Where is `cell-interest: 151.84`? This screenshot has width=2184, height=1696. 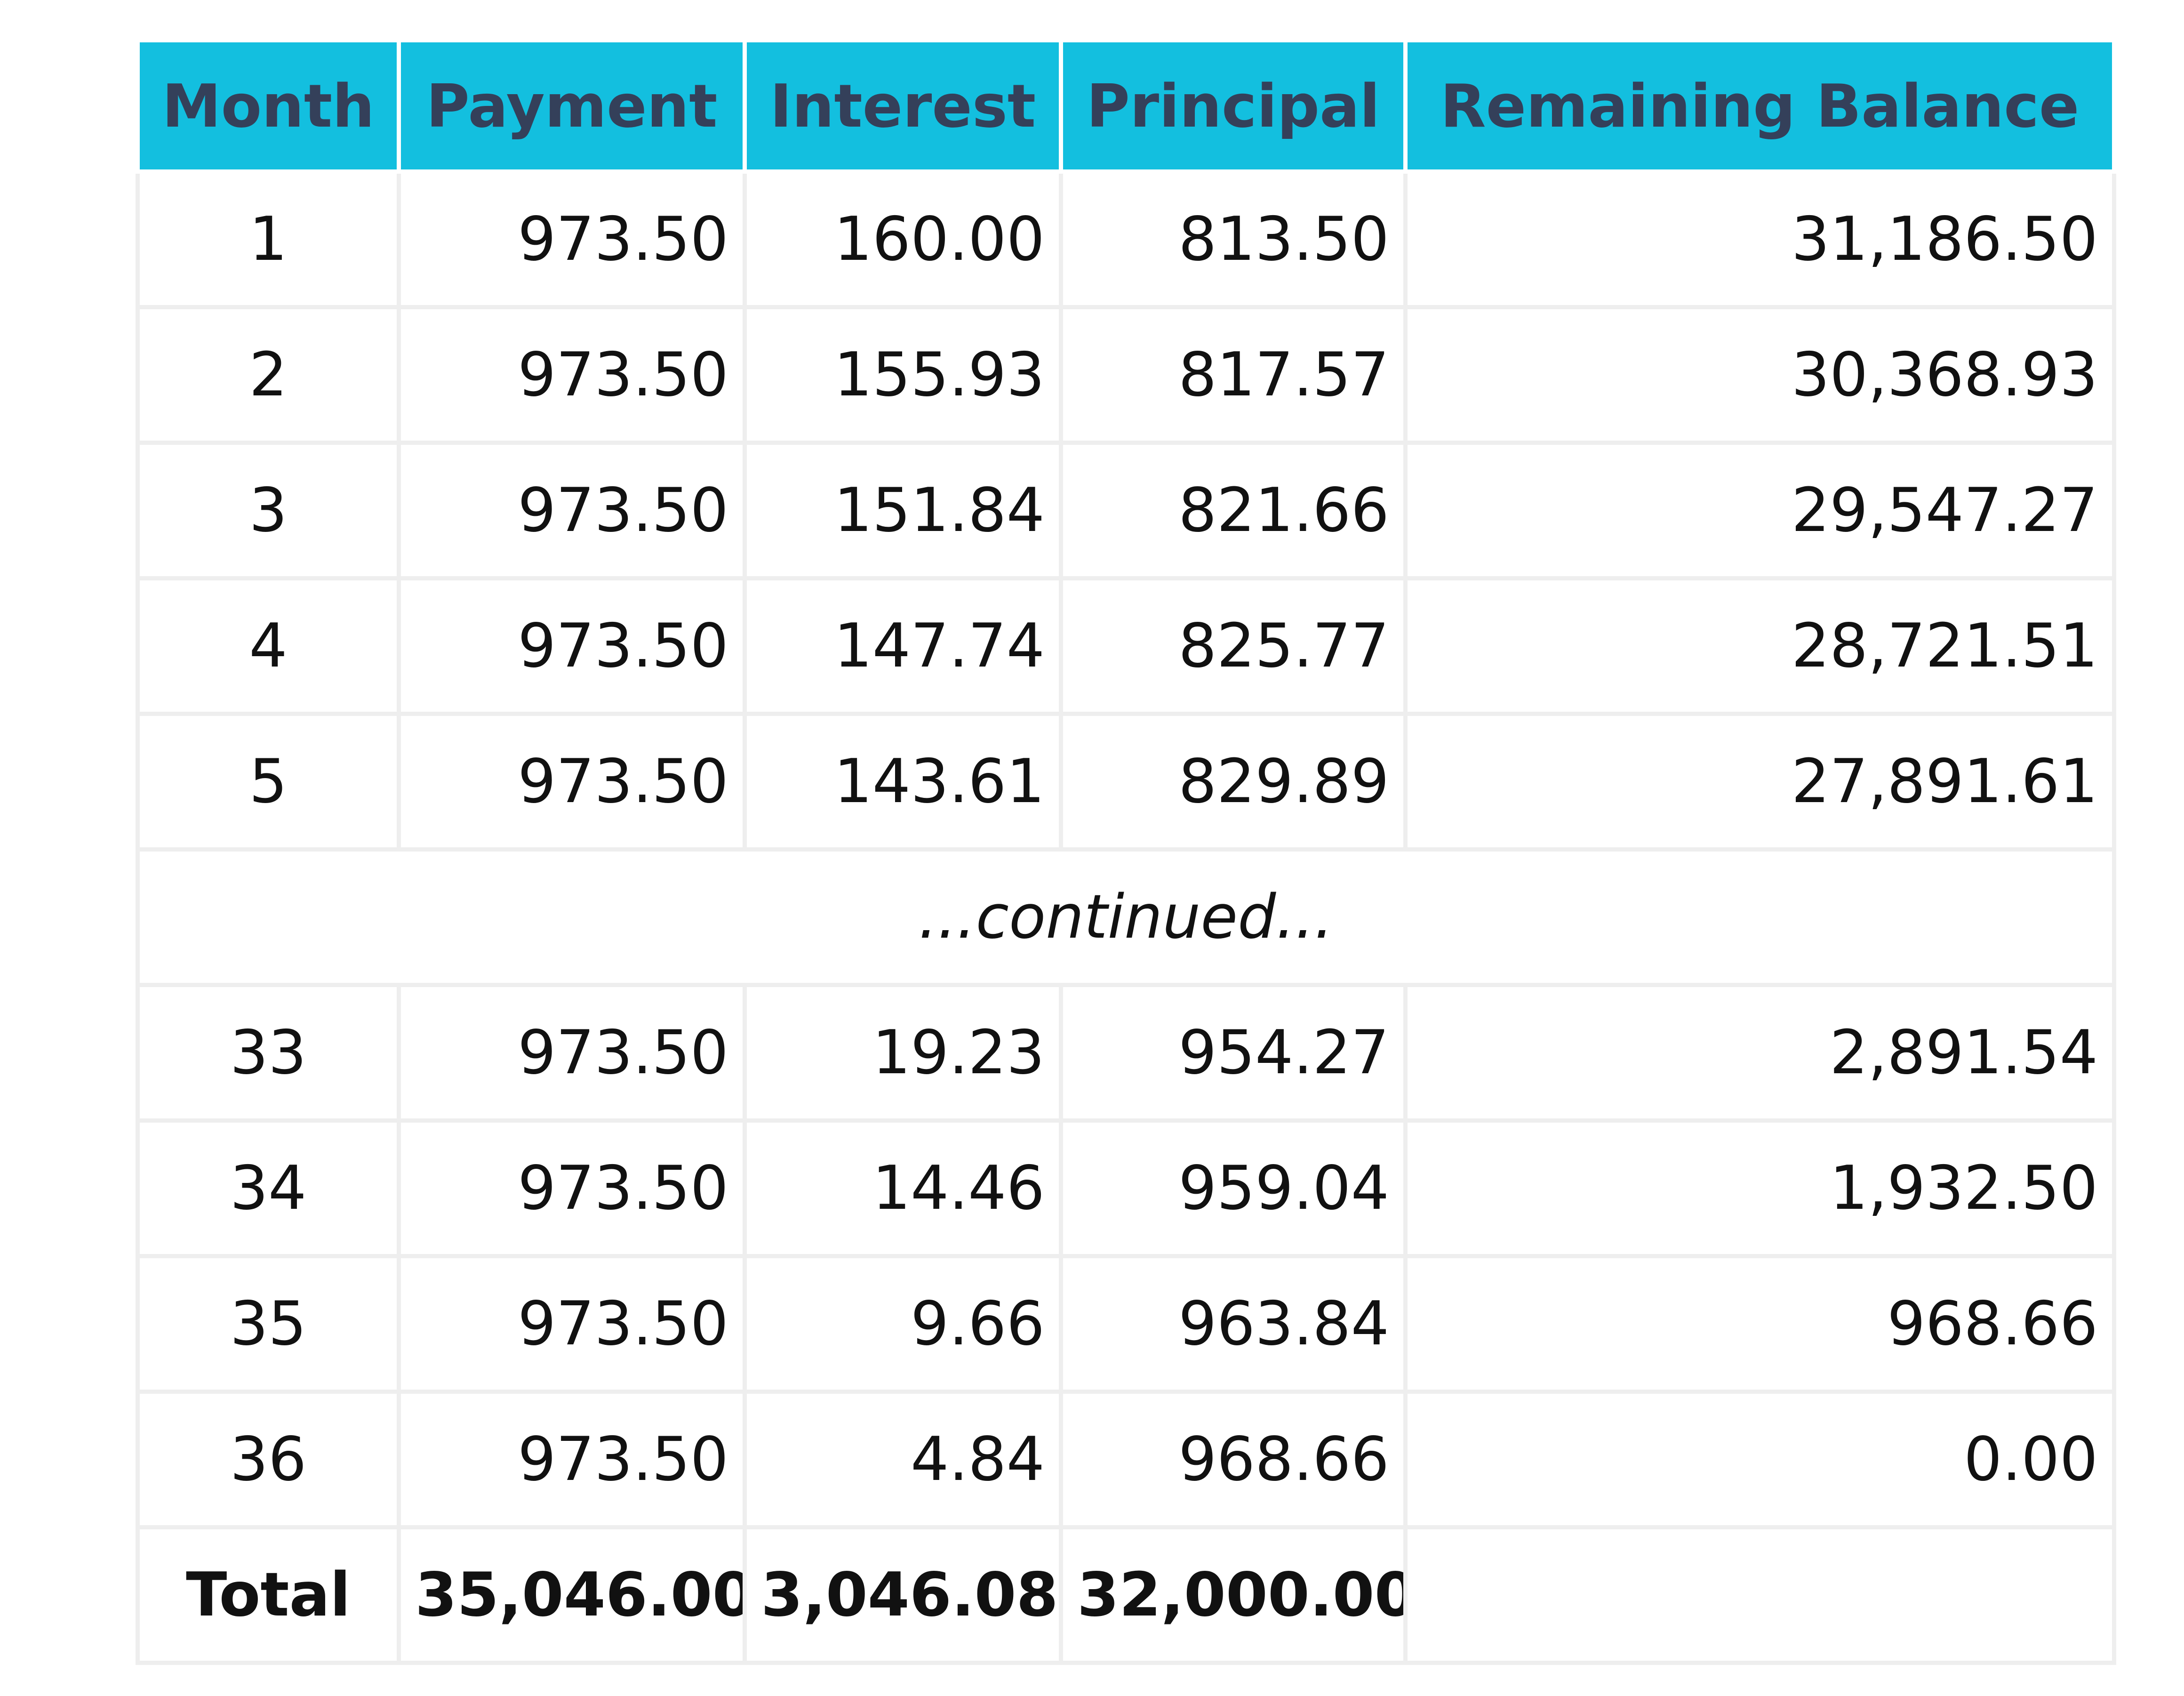 cell-interest: 151.84 is located at coordinates (903, 510).